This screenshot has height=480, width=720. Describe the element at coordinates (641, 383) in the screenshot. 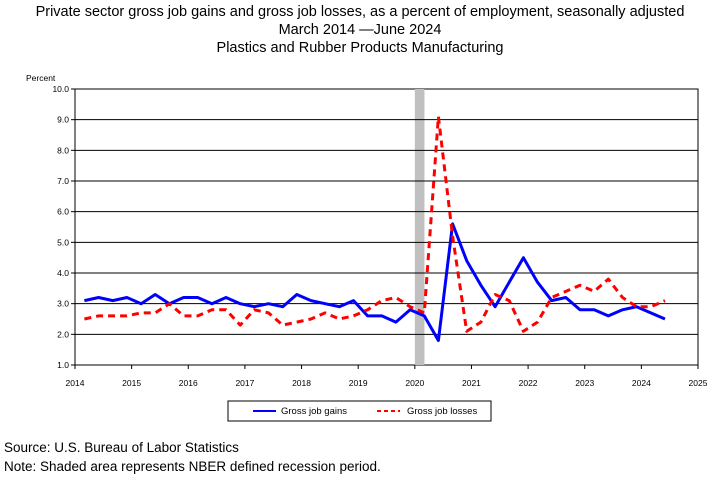

I see `x-tick-label: 2024` at that location.